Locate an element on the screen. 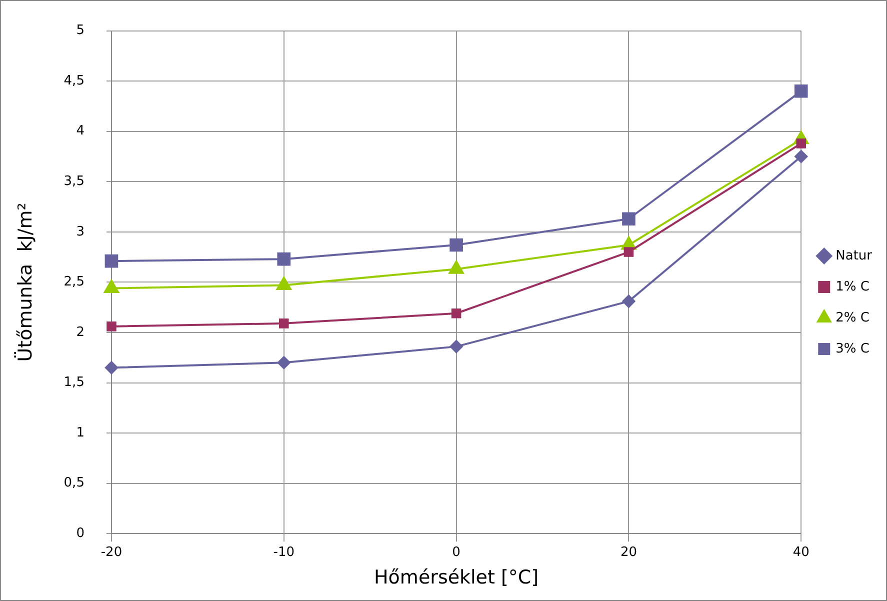 This screenshot has width=887, height=601. x-tick-label: 0 is located at coordinates (456, 552).